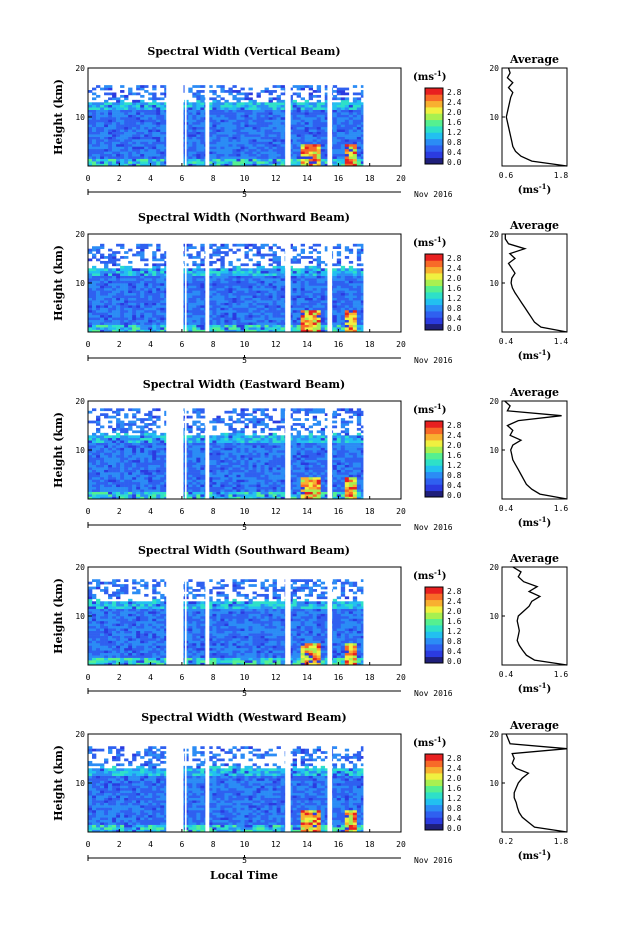 The width and height of the screenshot is (623, 929). I want to click on avg-x-tick-label: 1.6, so click(561, 674).